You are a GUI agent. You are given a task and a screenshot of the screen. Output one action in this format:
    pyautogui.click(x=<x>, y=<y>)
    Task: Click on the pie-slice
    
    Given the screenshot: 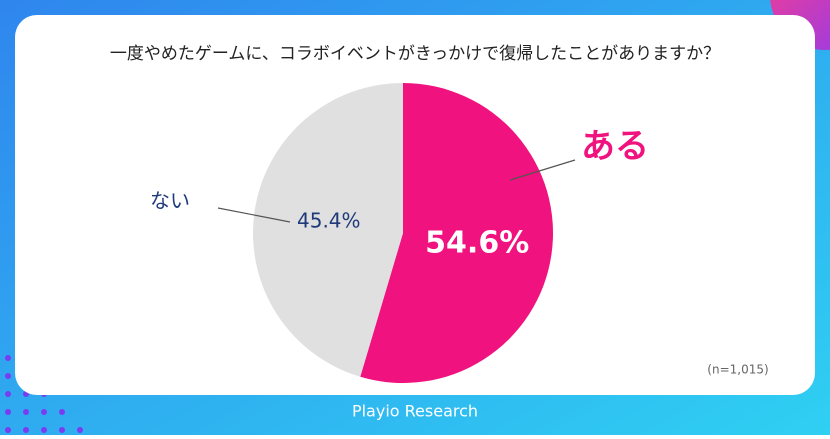 What is the action you would take?
    pyautogui.click(x=327, y=230)
    